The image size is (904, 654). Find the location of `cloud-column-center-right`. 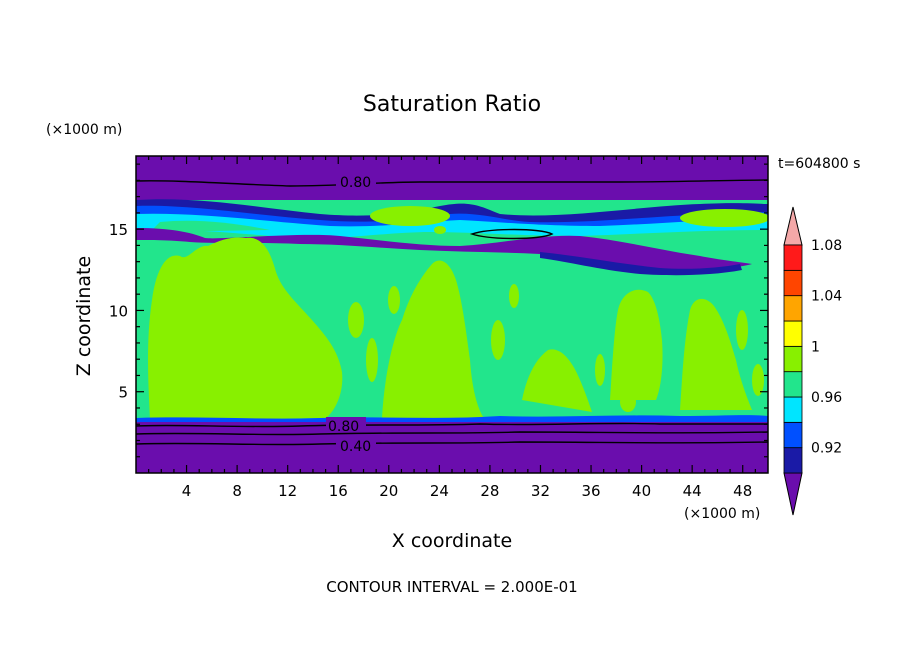

cloud-column-center-right is located at coordinates (557, 380).